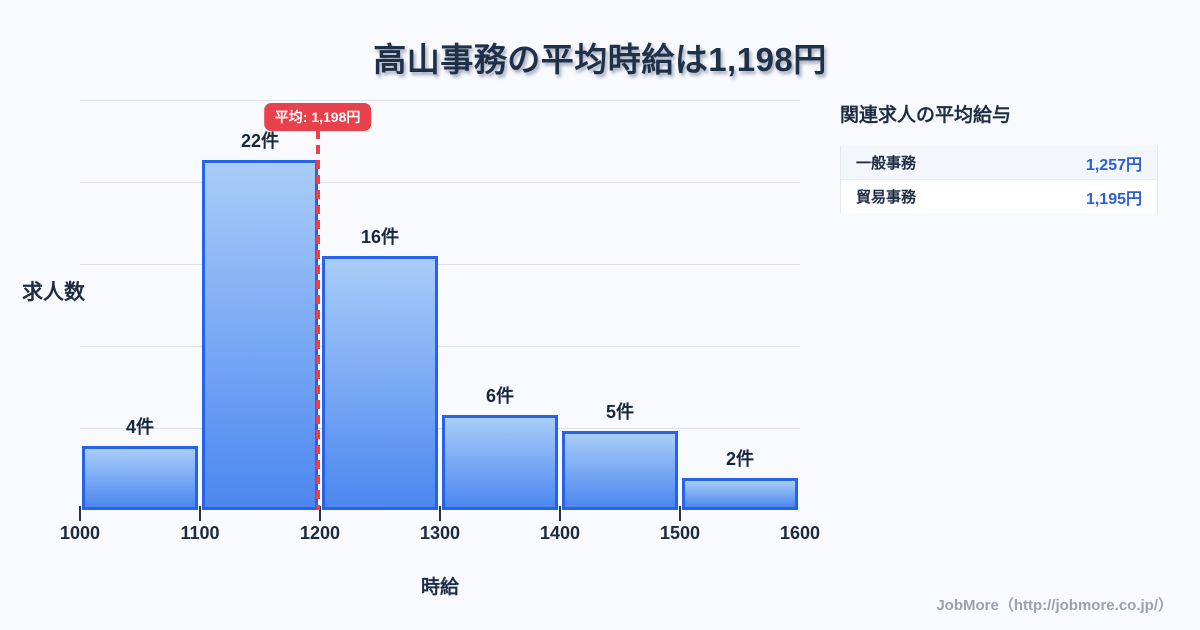 This screenshot has width=1200, height=630. Describe the element at coordinates (320, 533) in the screenshot. I see `x-tick-label: 1200` at that location.